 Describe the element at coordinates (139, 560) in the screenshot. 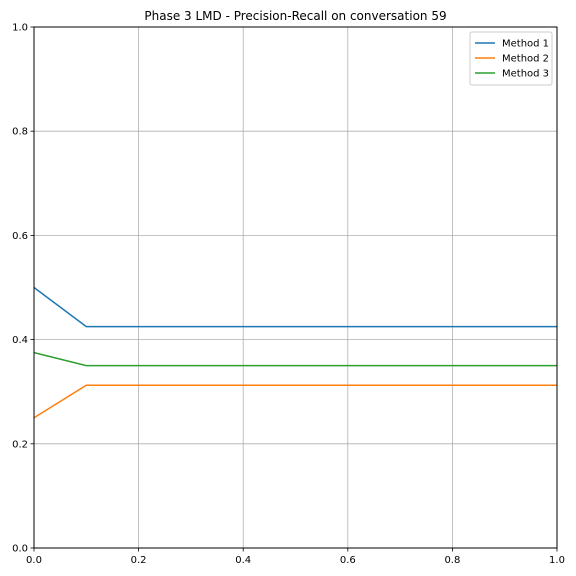

I see `x-tick-label: 0.2` at that location.